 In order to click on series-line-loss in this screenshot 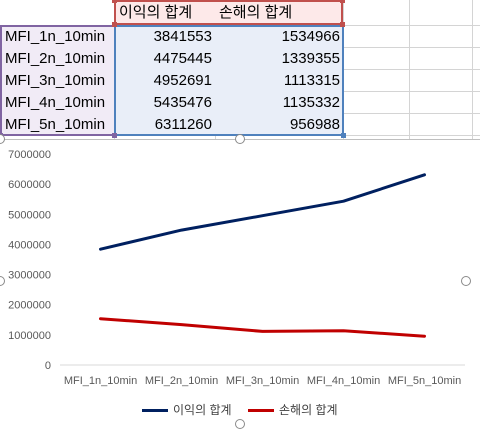, I will do `click(262, 327)`.